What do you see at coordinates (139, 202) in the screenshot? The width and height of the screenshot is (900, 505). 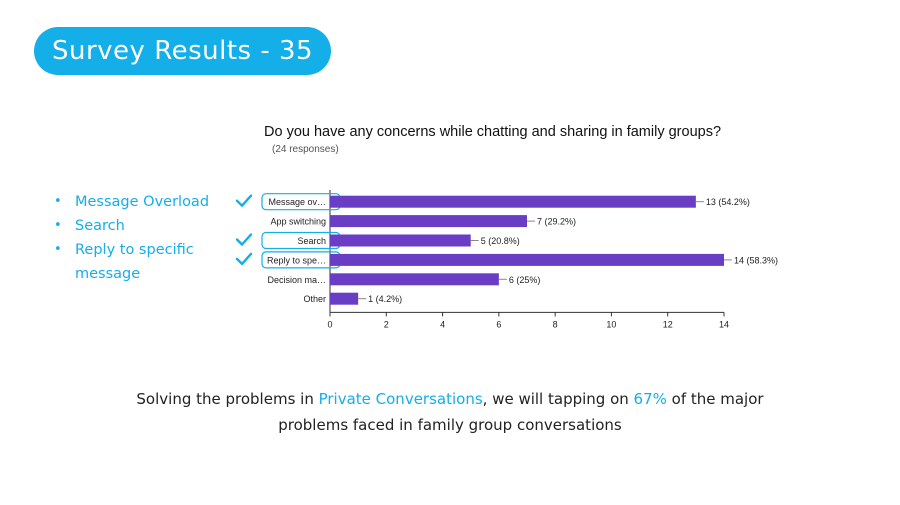 I see `bullet-item: Message Overload` at bounding box center [139, 202].